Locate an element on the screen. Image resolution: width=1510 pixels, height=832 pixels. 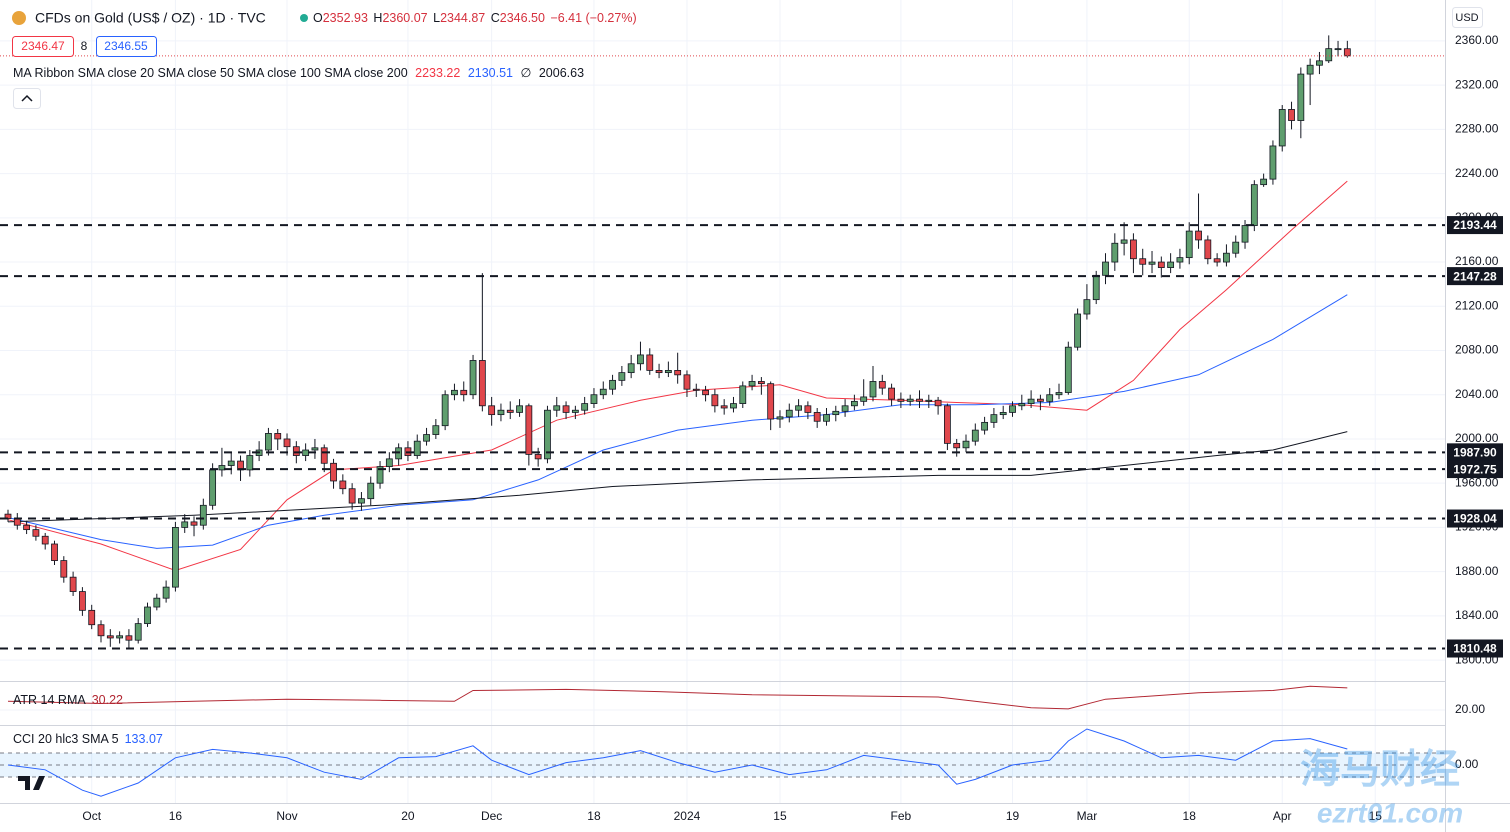
ohlc-value: 2360.07 is located at coordinates (404, 18).